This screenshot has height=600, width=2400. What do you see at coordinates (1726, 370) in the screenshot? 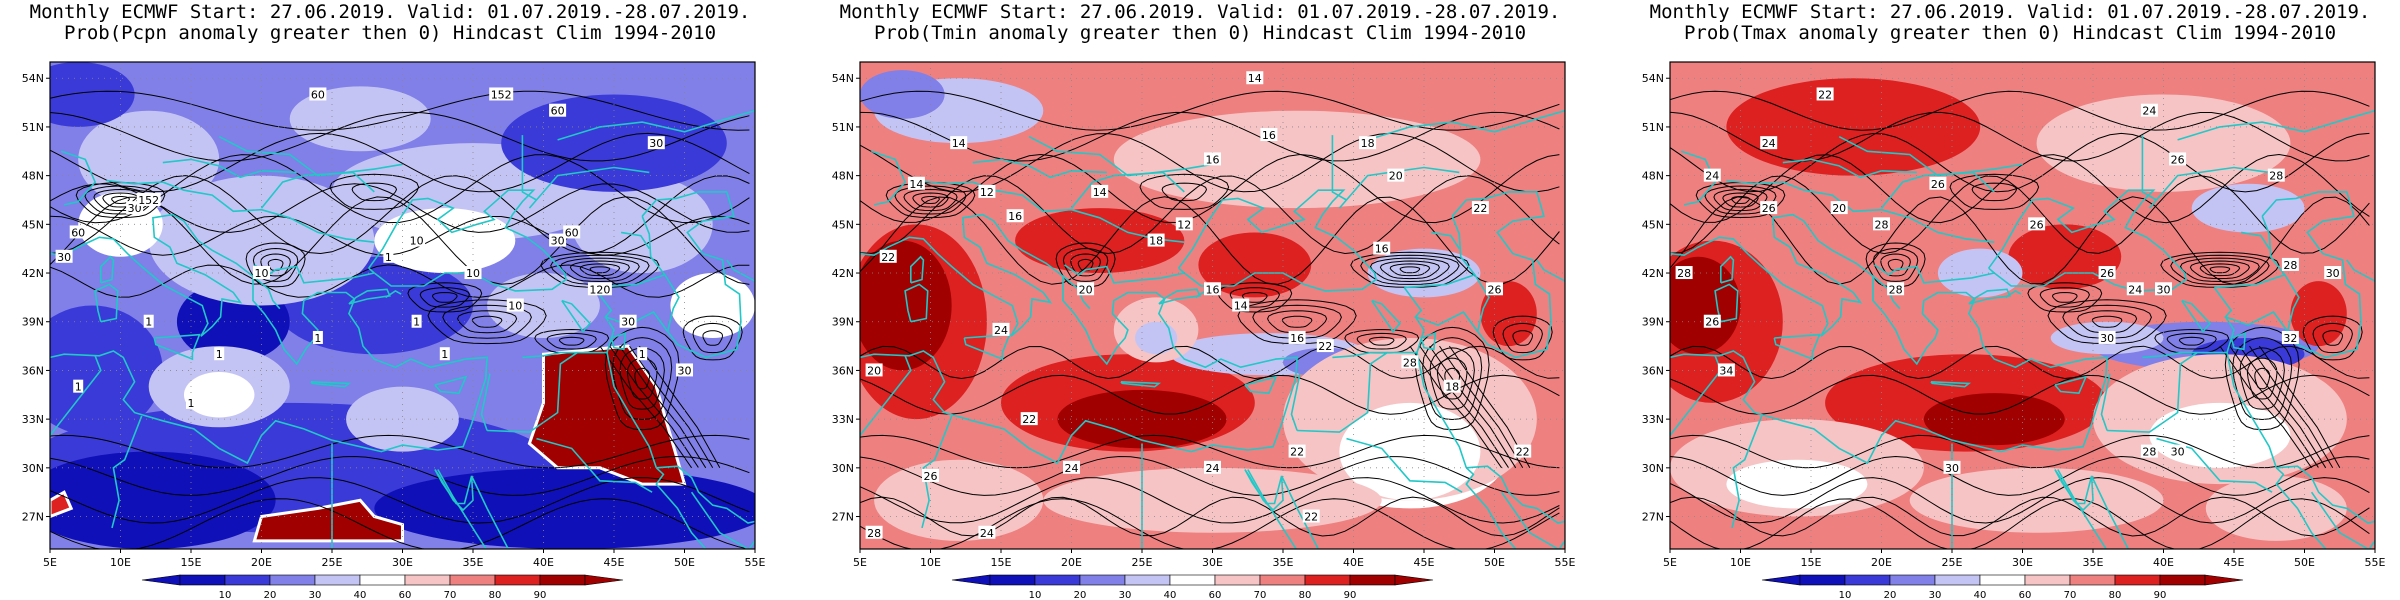
I see `contour-label: 34` at bounding box center [1726, 370].